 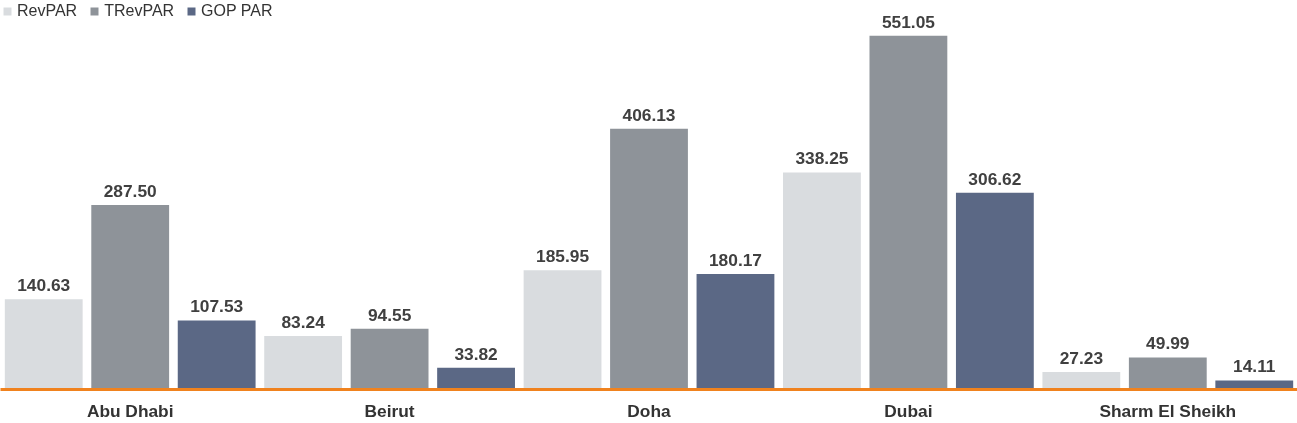 I want to click on x-tick-label: Sharm El Sheikh, so click(x=1168, y=410).